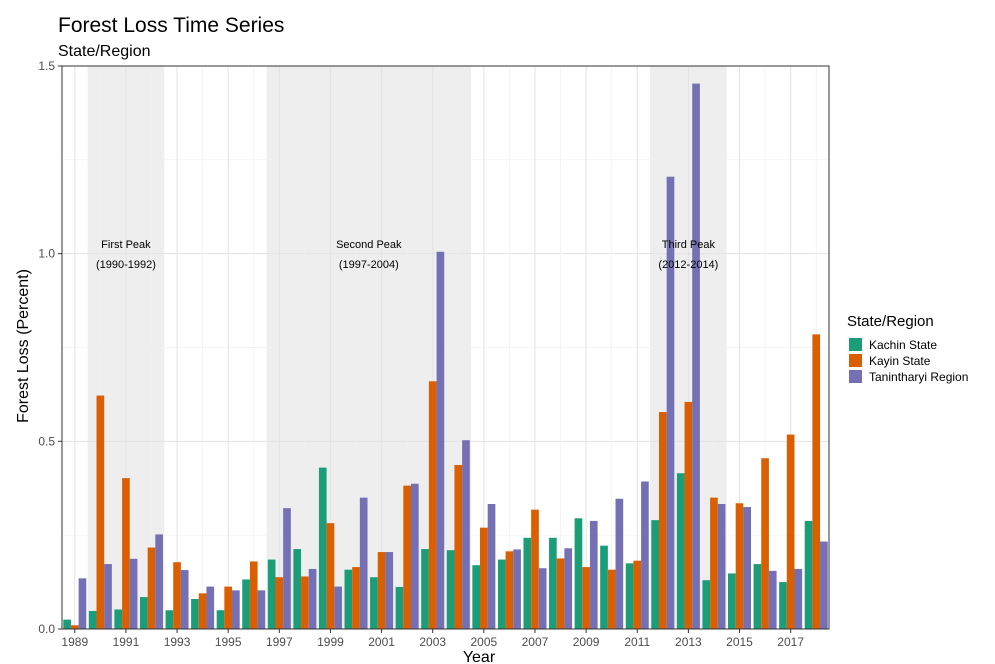 The width and height of the screenshot is (995, 664). Describe the element at coordinates (527, 583) in the screenshot. I see `bar-kachin-state-2007` at that location.